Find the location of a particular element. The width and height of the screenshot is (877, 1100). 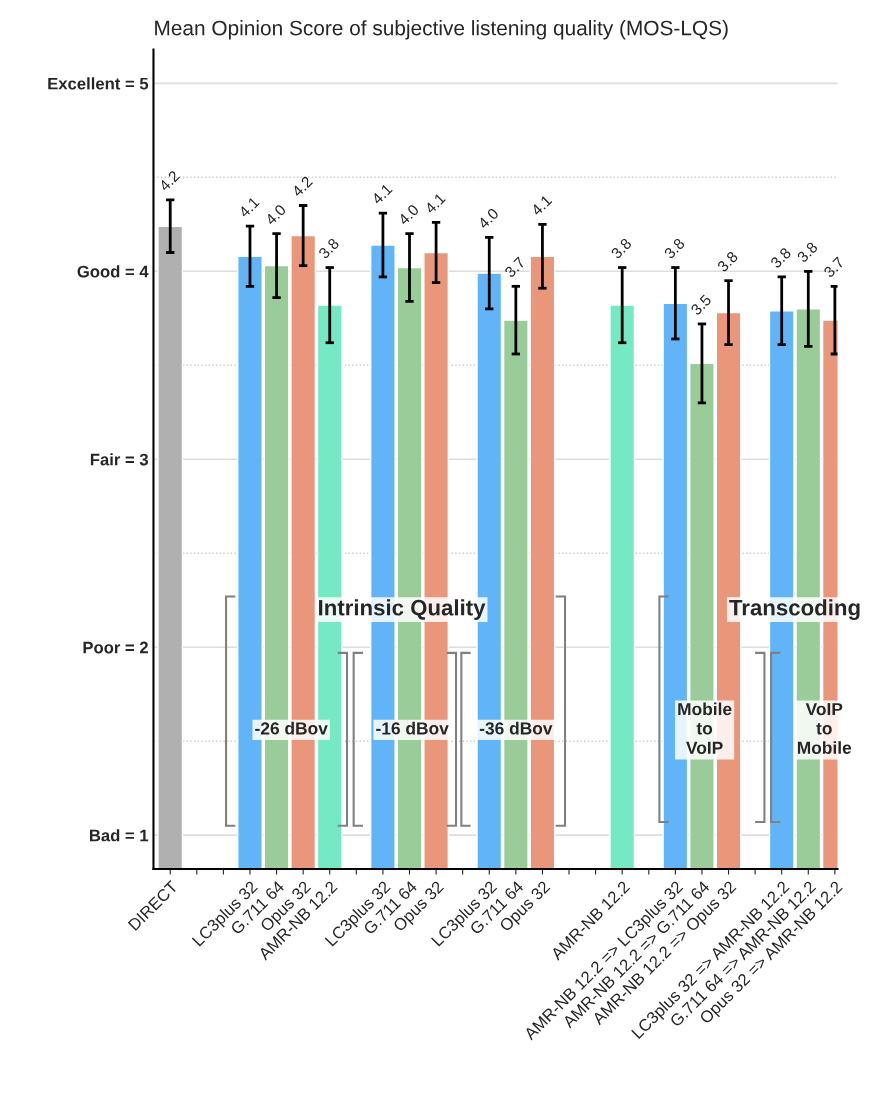

y-tick-label: Good = 4 is located at coordinates (113, 271).